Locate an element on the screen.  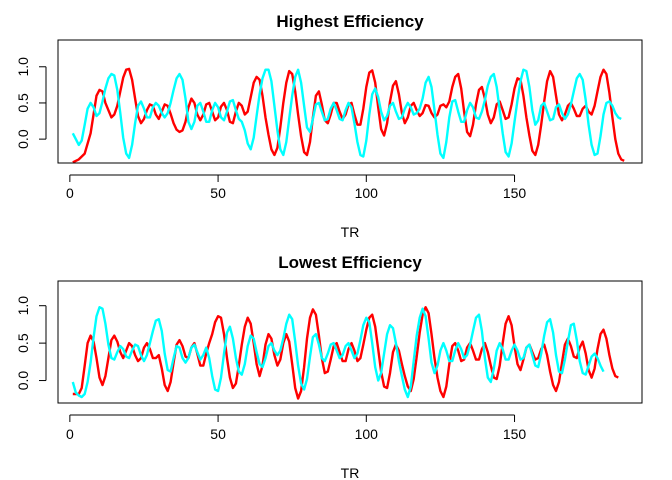
chart-title: Highest Efficiency is located at coordinates (350, 21).